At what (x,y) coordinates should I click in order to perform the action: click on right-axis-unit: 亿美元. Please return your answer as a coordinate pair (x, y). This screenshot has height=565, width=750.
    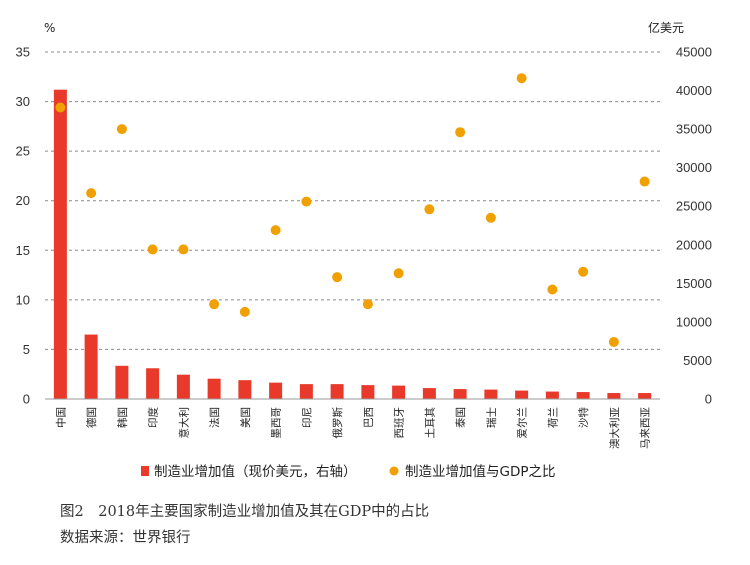
    Looking at the image, I should click on (666, 27).